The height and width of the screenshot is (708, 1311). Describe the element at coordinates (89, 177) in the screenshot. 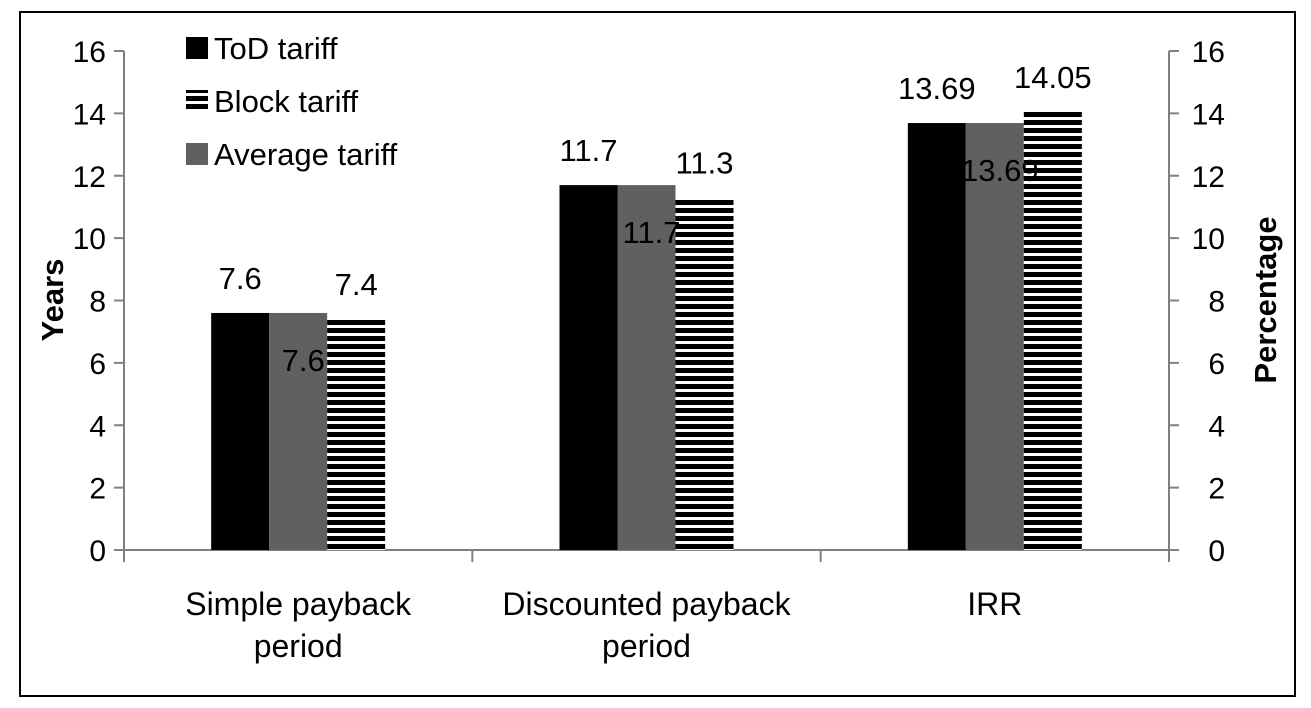

I see `y-tick-label: 12` at that location.